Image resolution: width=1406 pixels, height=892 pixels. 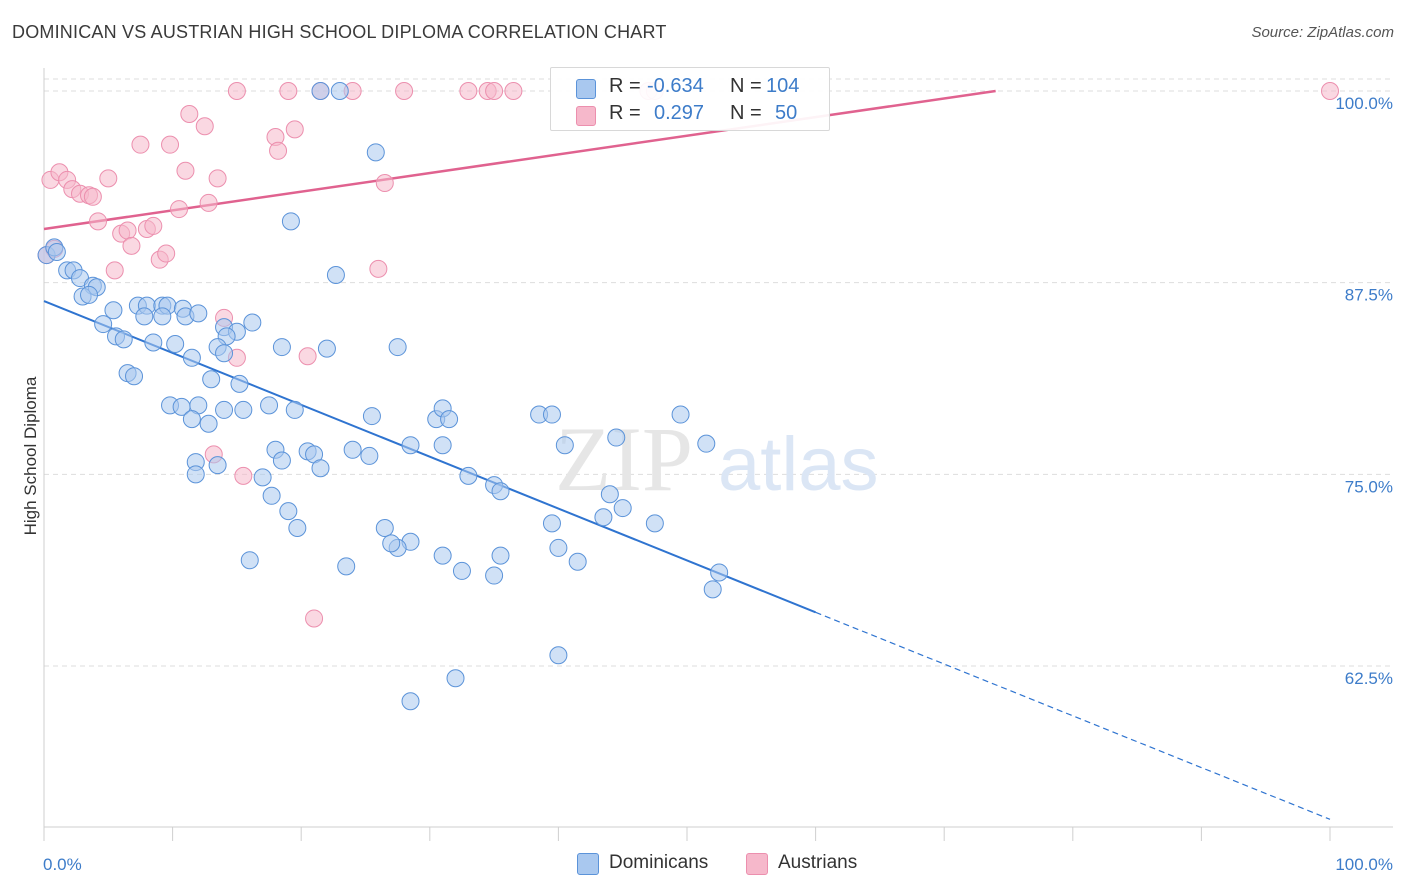 I want to click on legend-row-austrians: R = 0.297 N = 50, so click(x=690, y=115).